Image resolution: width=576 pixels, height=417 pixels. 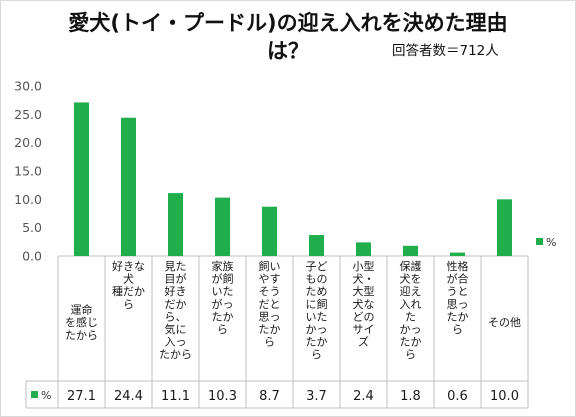 What do you see at coordinates (411, 310) in the screenshot?
I see `category-label-8: 保護犬を迎え入れたかったから` at bounding box center [411, 310].